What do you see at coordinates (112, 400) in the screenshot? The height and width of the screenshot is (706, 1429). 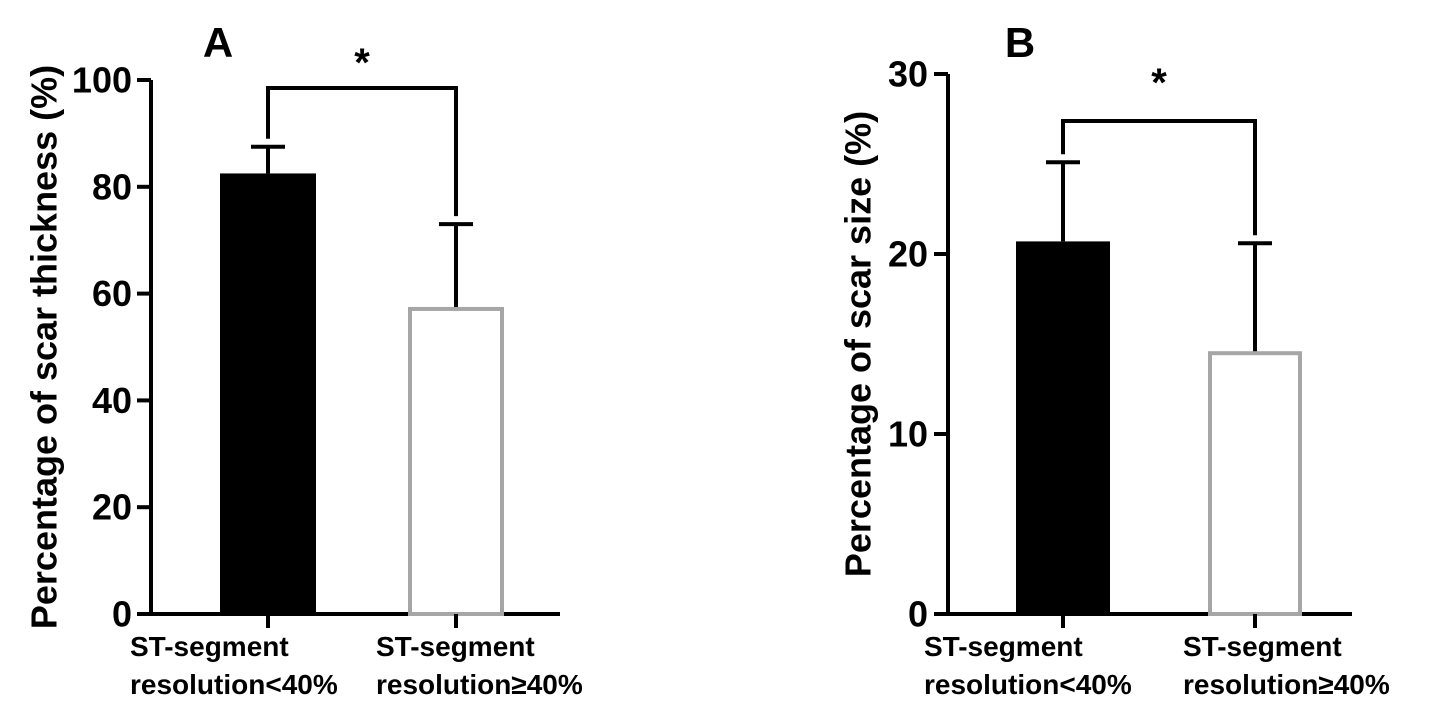 I see `y-tick-label: 40` at bounding box center [112, 400].